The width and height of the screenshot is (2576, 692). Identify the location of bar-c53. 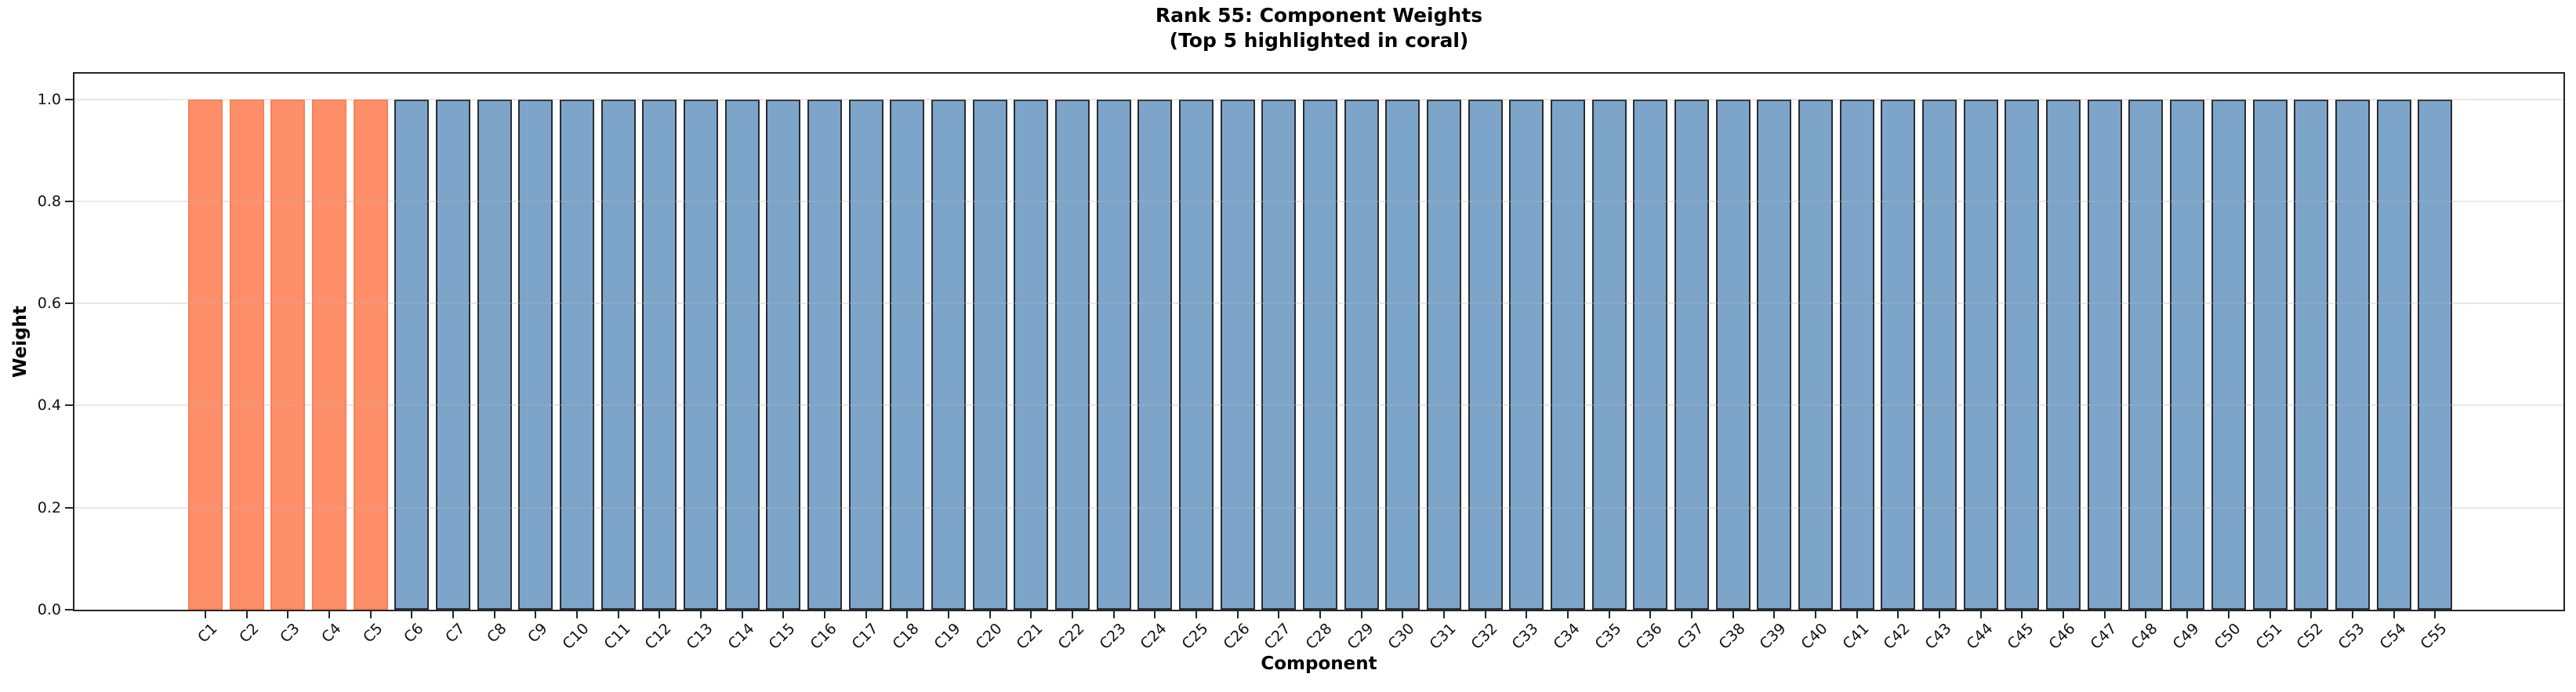
(2352, 354).